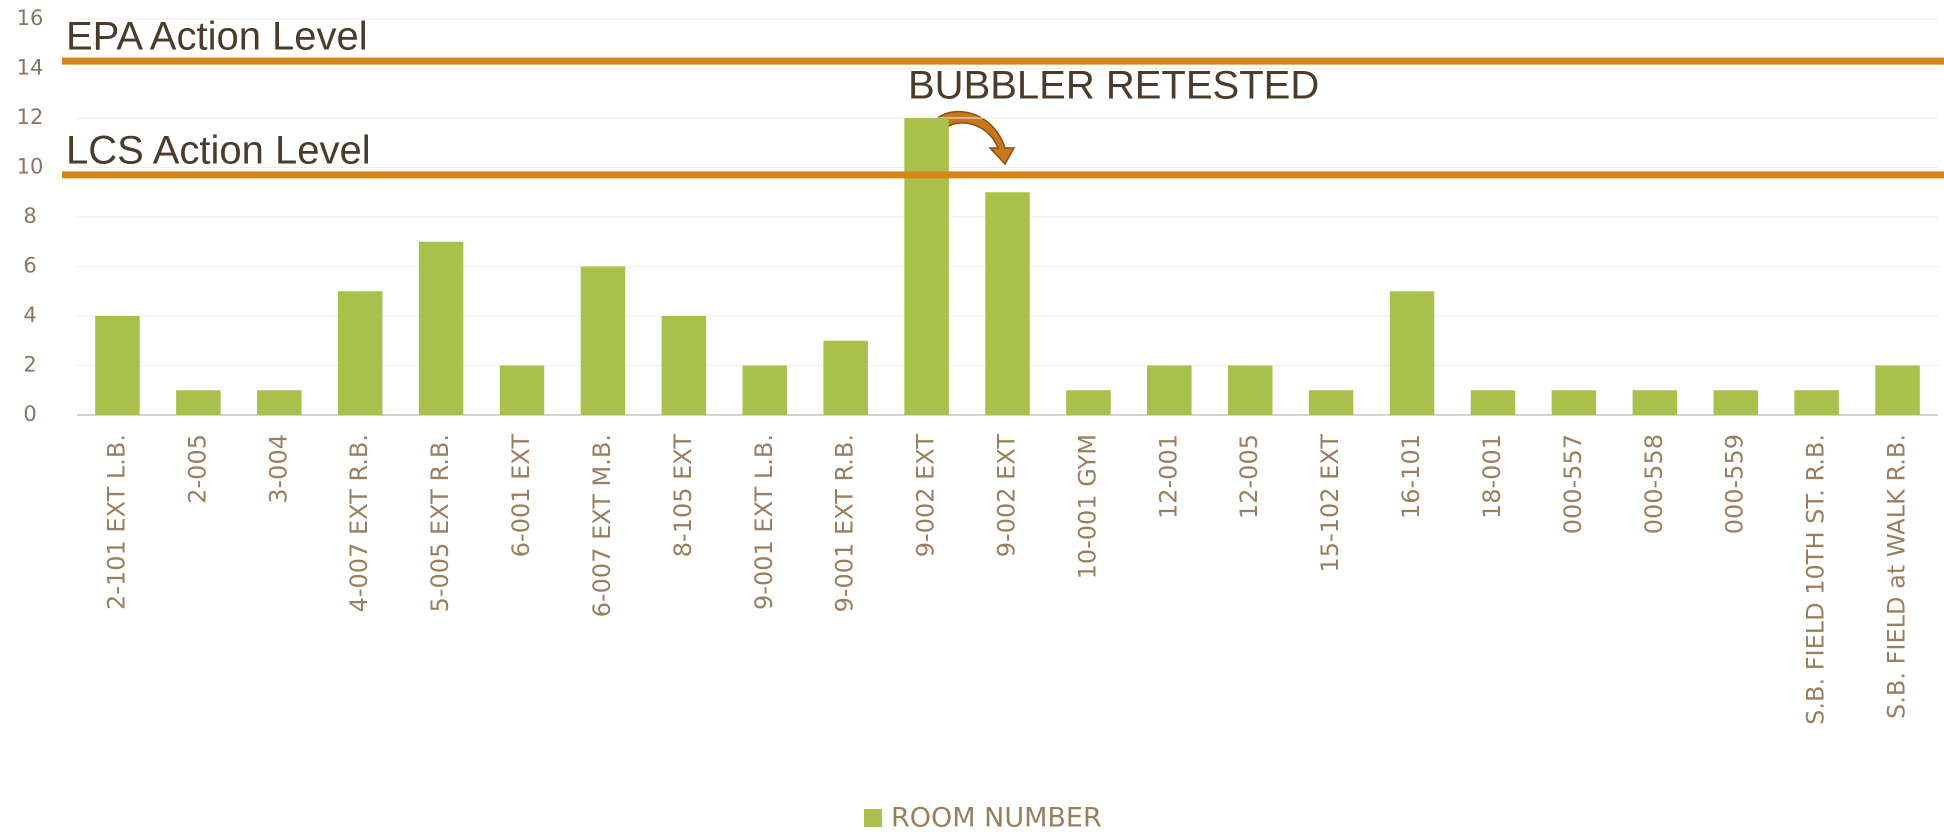  What do you see at coordinates (217, 37) in the screenshot?
I see `reference-label: EPA Action Level` at bounding box center [217, 37].